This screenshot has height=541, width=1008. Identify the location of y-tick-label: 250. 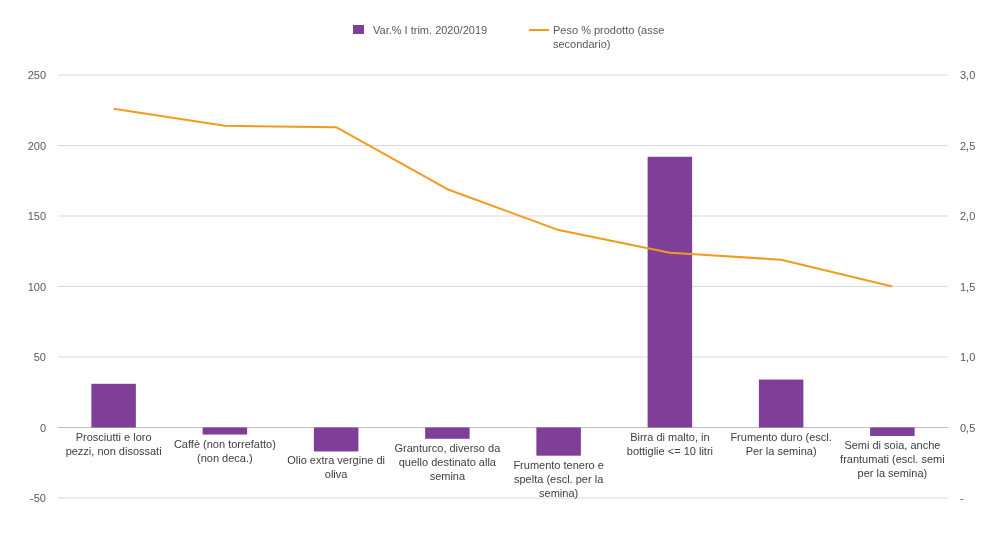
(36, 75).